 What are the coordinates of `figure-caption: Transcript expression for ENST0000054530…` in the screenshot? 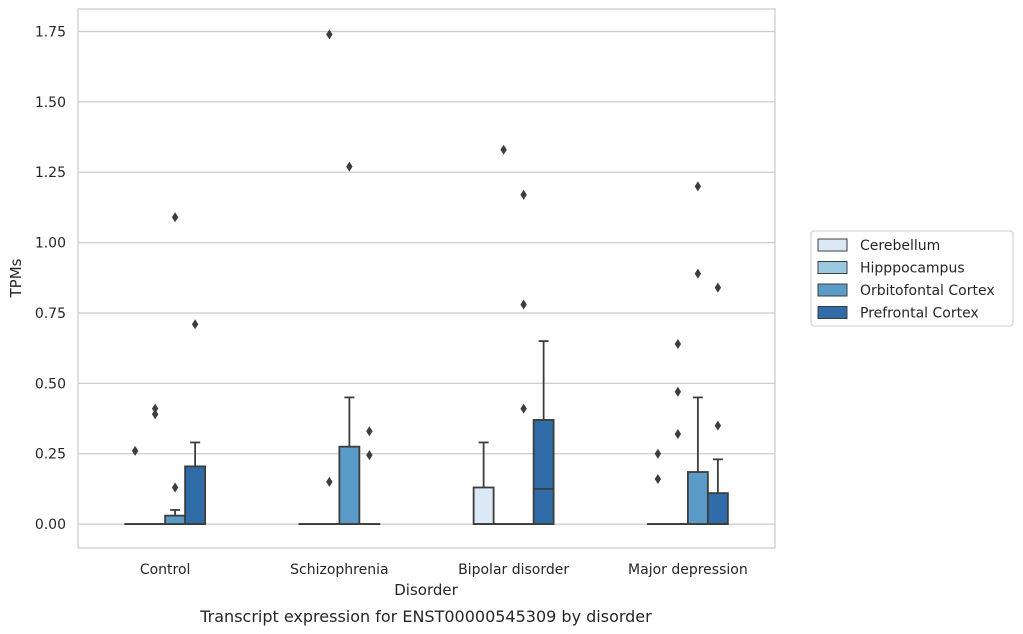 It's located at (425, 616).